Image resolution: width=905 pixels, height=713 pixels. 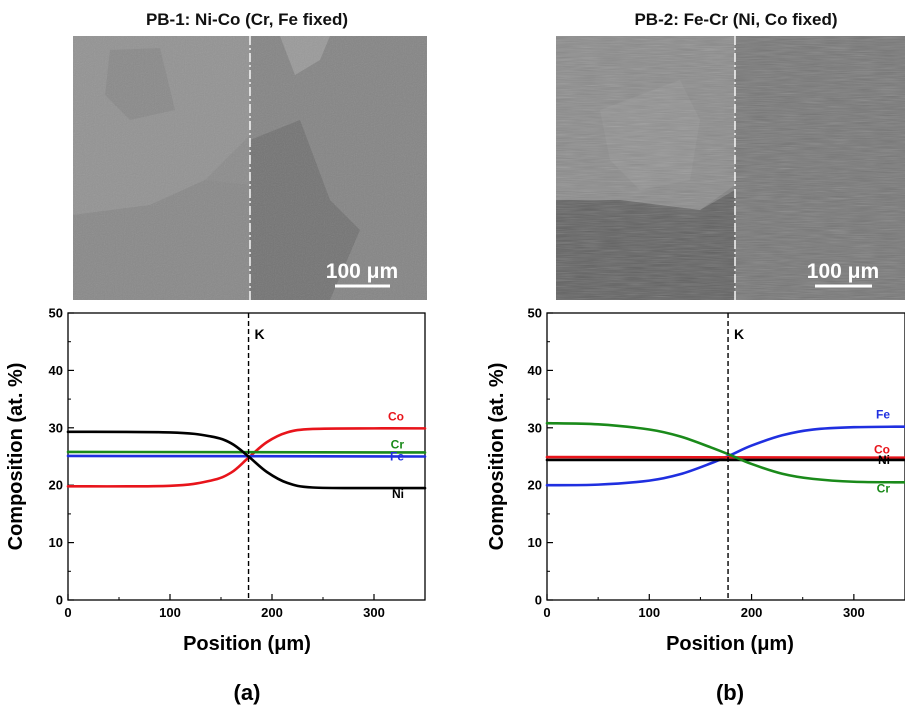 What do you see at coordinates (374, 612) in the screenshot?
I see `chart-a-x-tick-label: 300` at bounding box center [374, 612].